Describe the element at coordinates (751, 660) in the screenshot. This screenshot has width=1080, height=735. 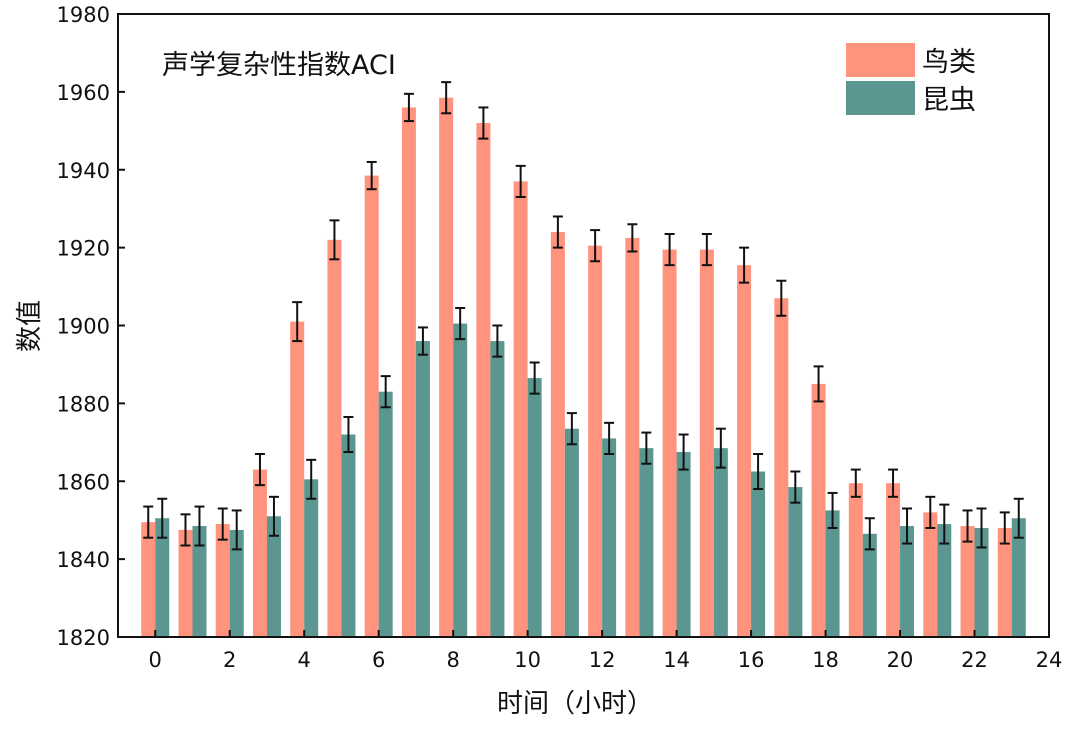
I see `x-tick-label: 16` at that location.